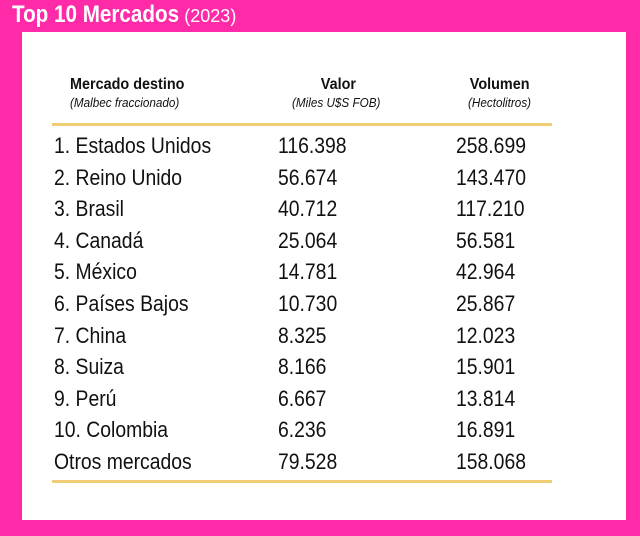 This screenshot has height=536, width=640. I want to click on chart-title: Top 10 Mercados, so click(96, 14).